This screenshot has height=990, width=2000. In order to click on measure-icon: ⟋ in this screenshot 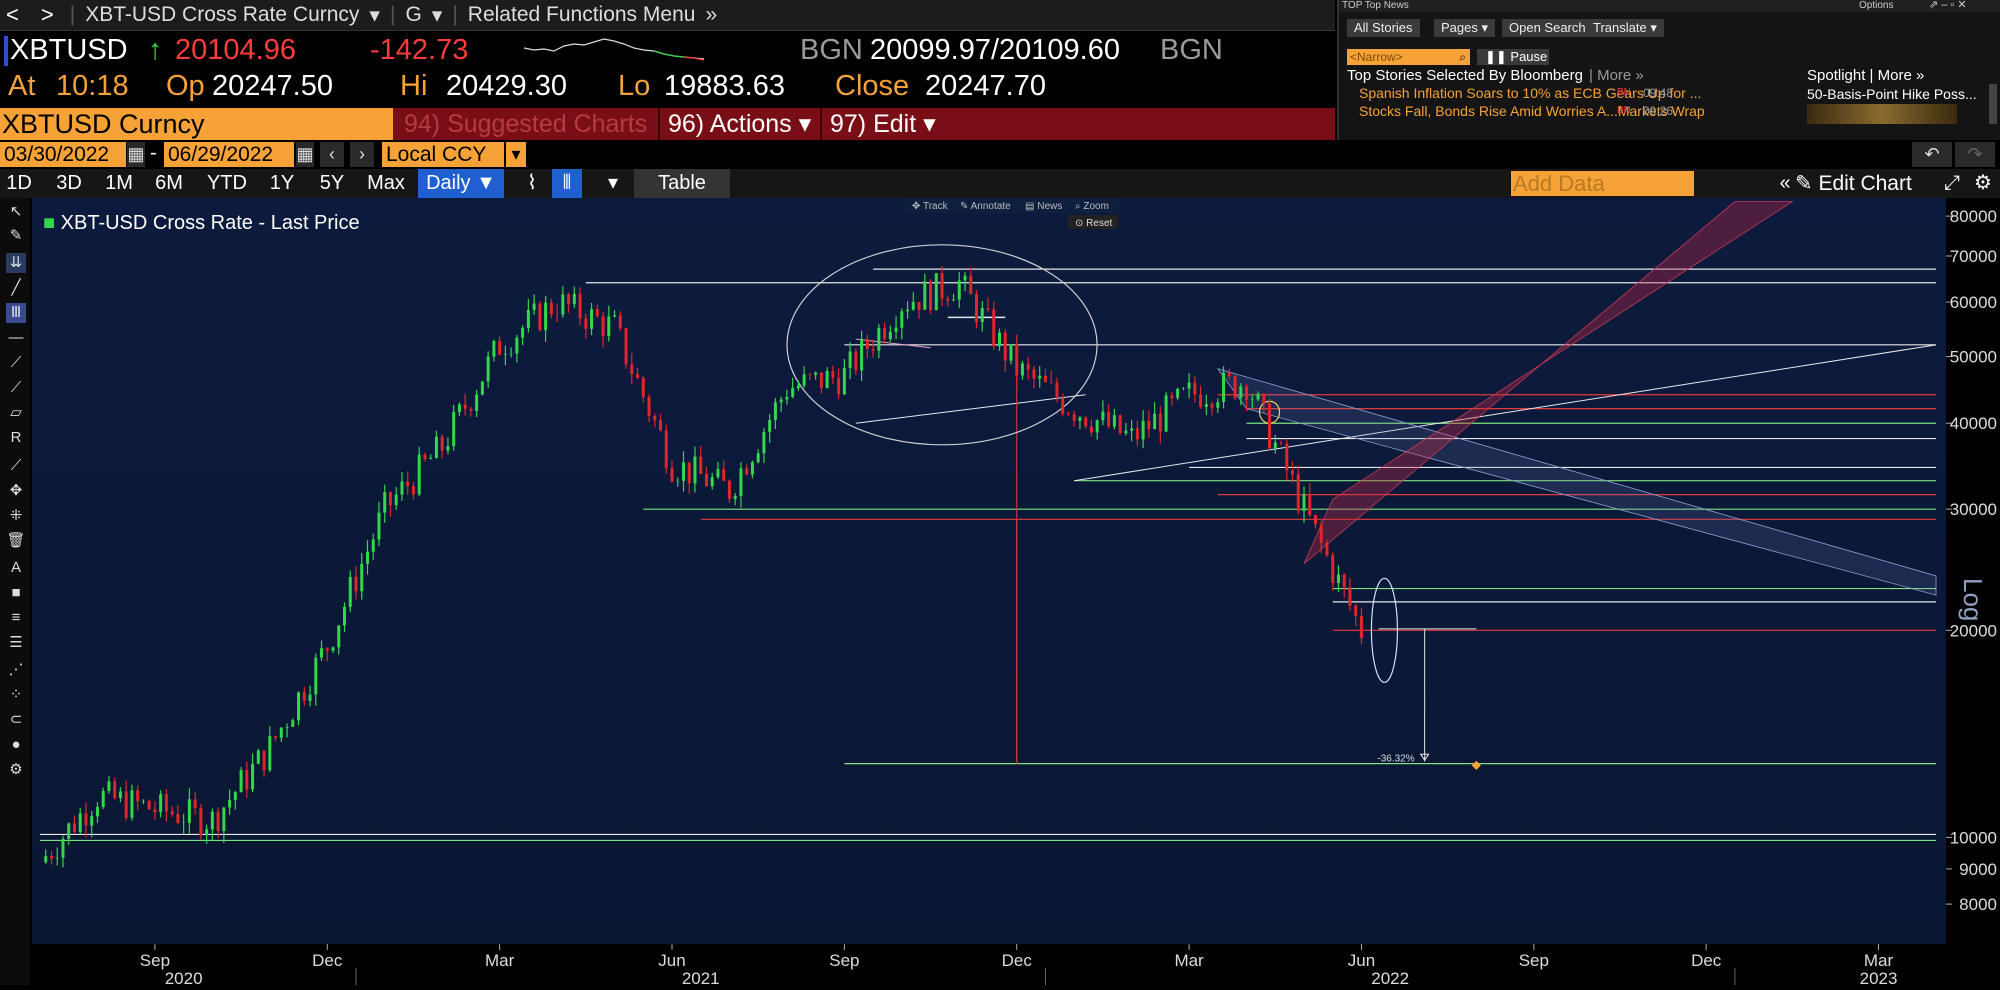, I will do `click(16, 466)`.